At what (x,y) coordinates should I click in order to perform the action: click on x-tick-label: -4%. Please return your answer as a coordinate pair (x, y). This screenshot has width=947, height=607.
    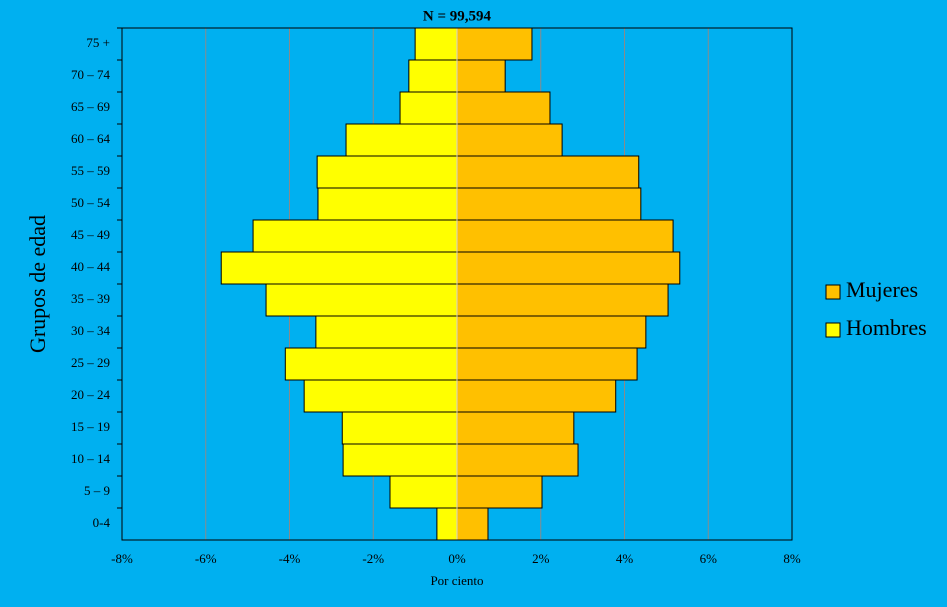
    Looking at the image, I should click on (290, 558).